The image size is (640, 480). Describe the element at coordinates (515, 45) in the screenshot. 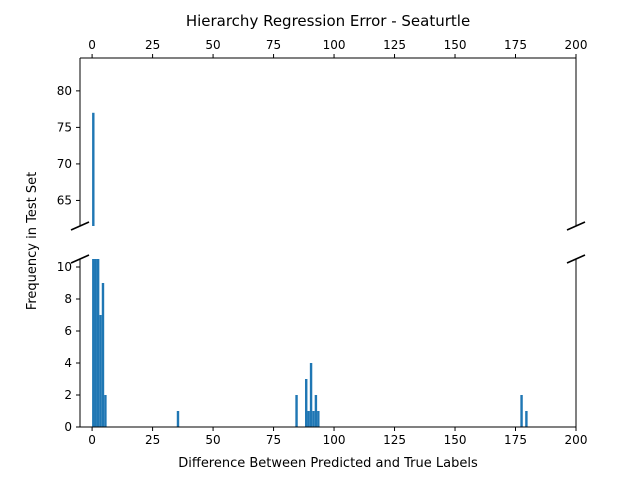

I see `x-tick-label-top-7: 175` at that location.